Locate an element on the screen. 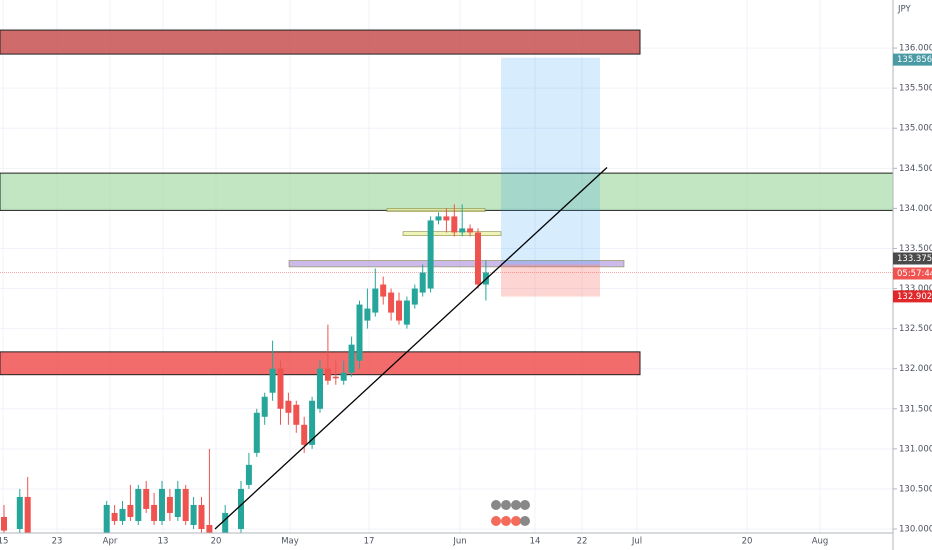 The width and height of the screenshot is (932, 550). price-label: 133.375 is located at coordinates (914, 259).